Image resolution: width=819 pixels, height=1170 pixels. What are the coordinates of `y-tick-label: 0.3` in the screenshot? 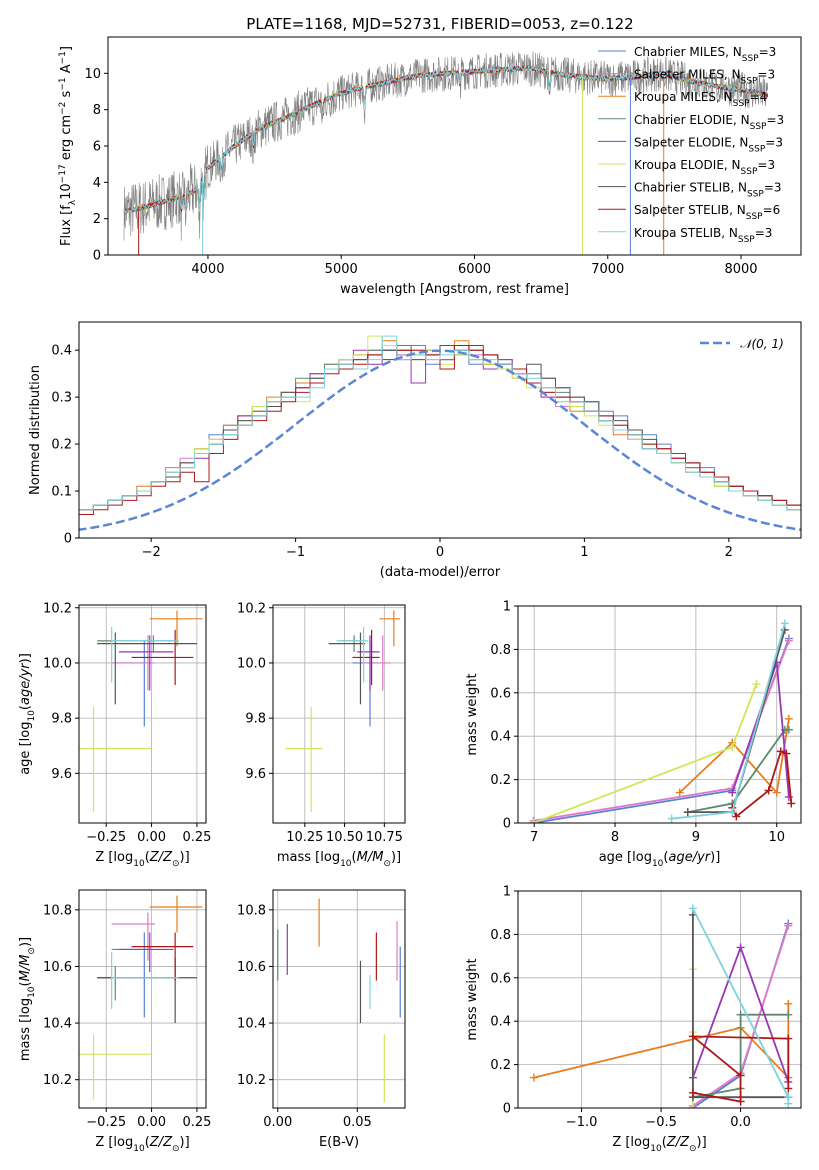 It's located at (61, 398).